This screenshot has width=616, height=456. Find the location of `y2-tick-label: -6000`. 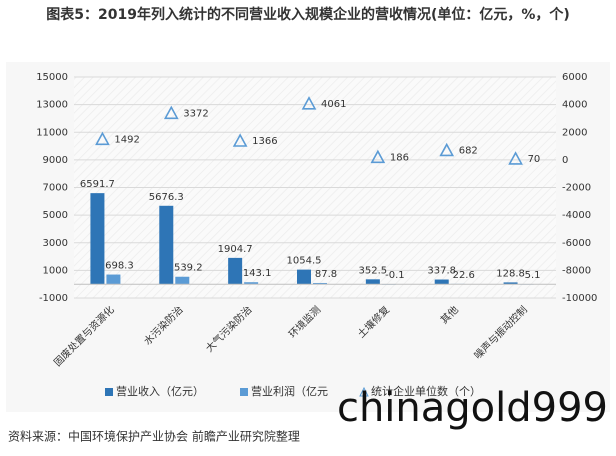

y2-tick-label: -6000 is located at coordinates (576, 243).